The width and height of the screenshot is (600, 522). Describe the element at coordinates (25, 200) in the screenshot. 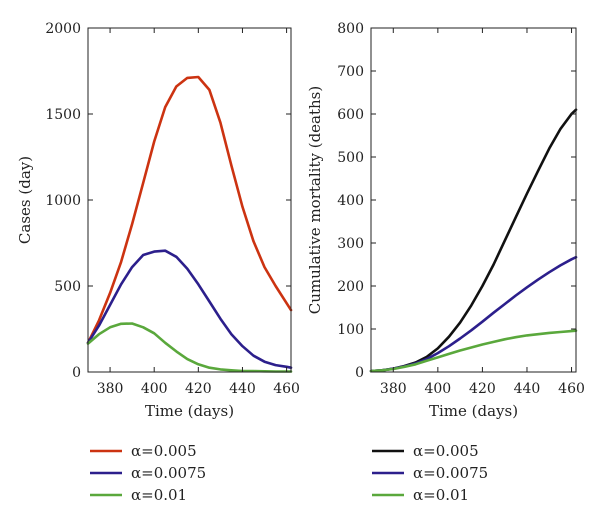

I see `y-axis-label: Cases (day)` at that location.